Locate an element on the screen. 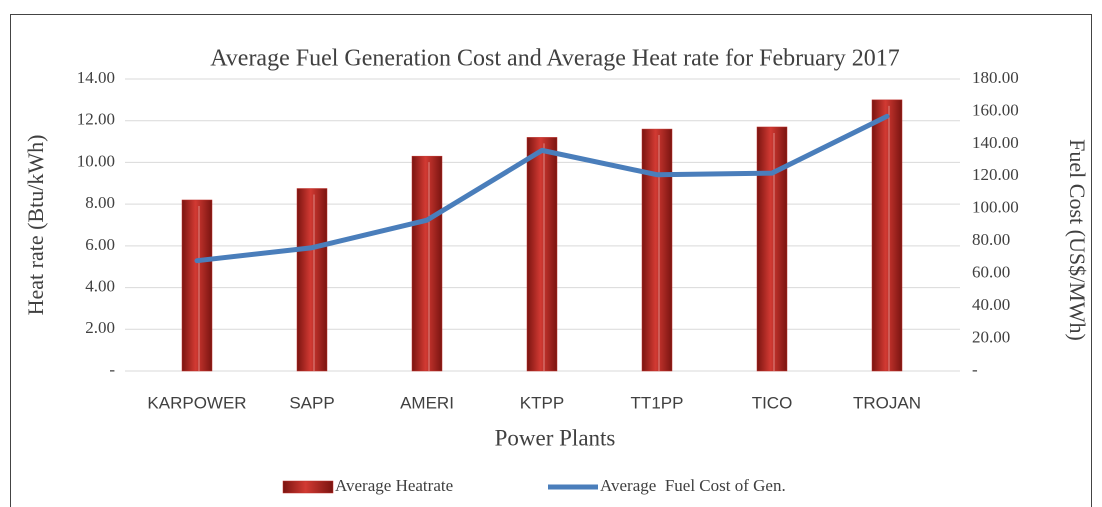 Image resolution: width=1102 pixels, height=507 pixels. x-tick-label: TICO is located at coordinates (772, 402).